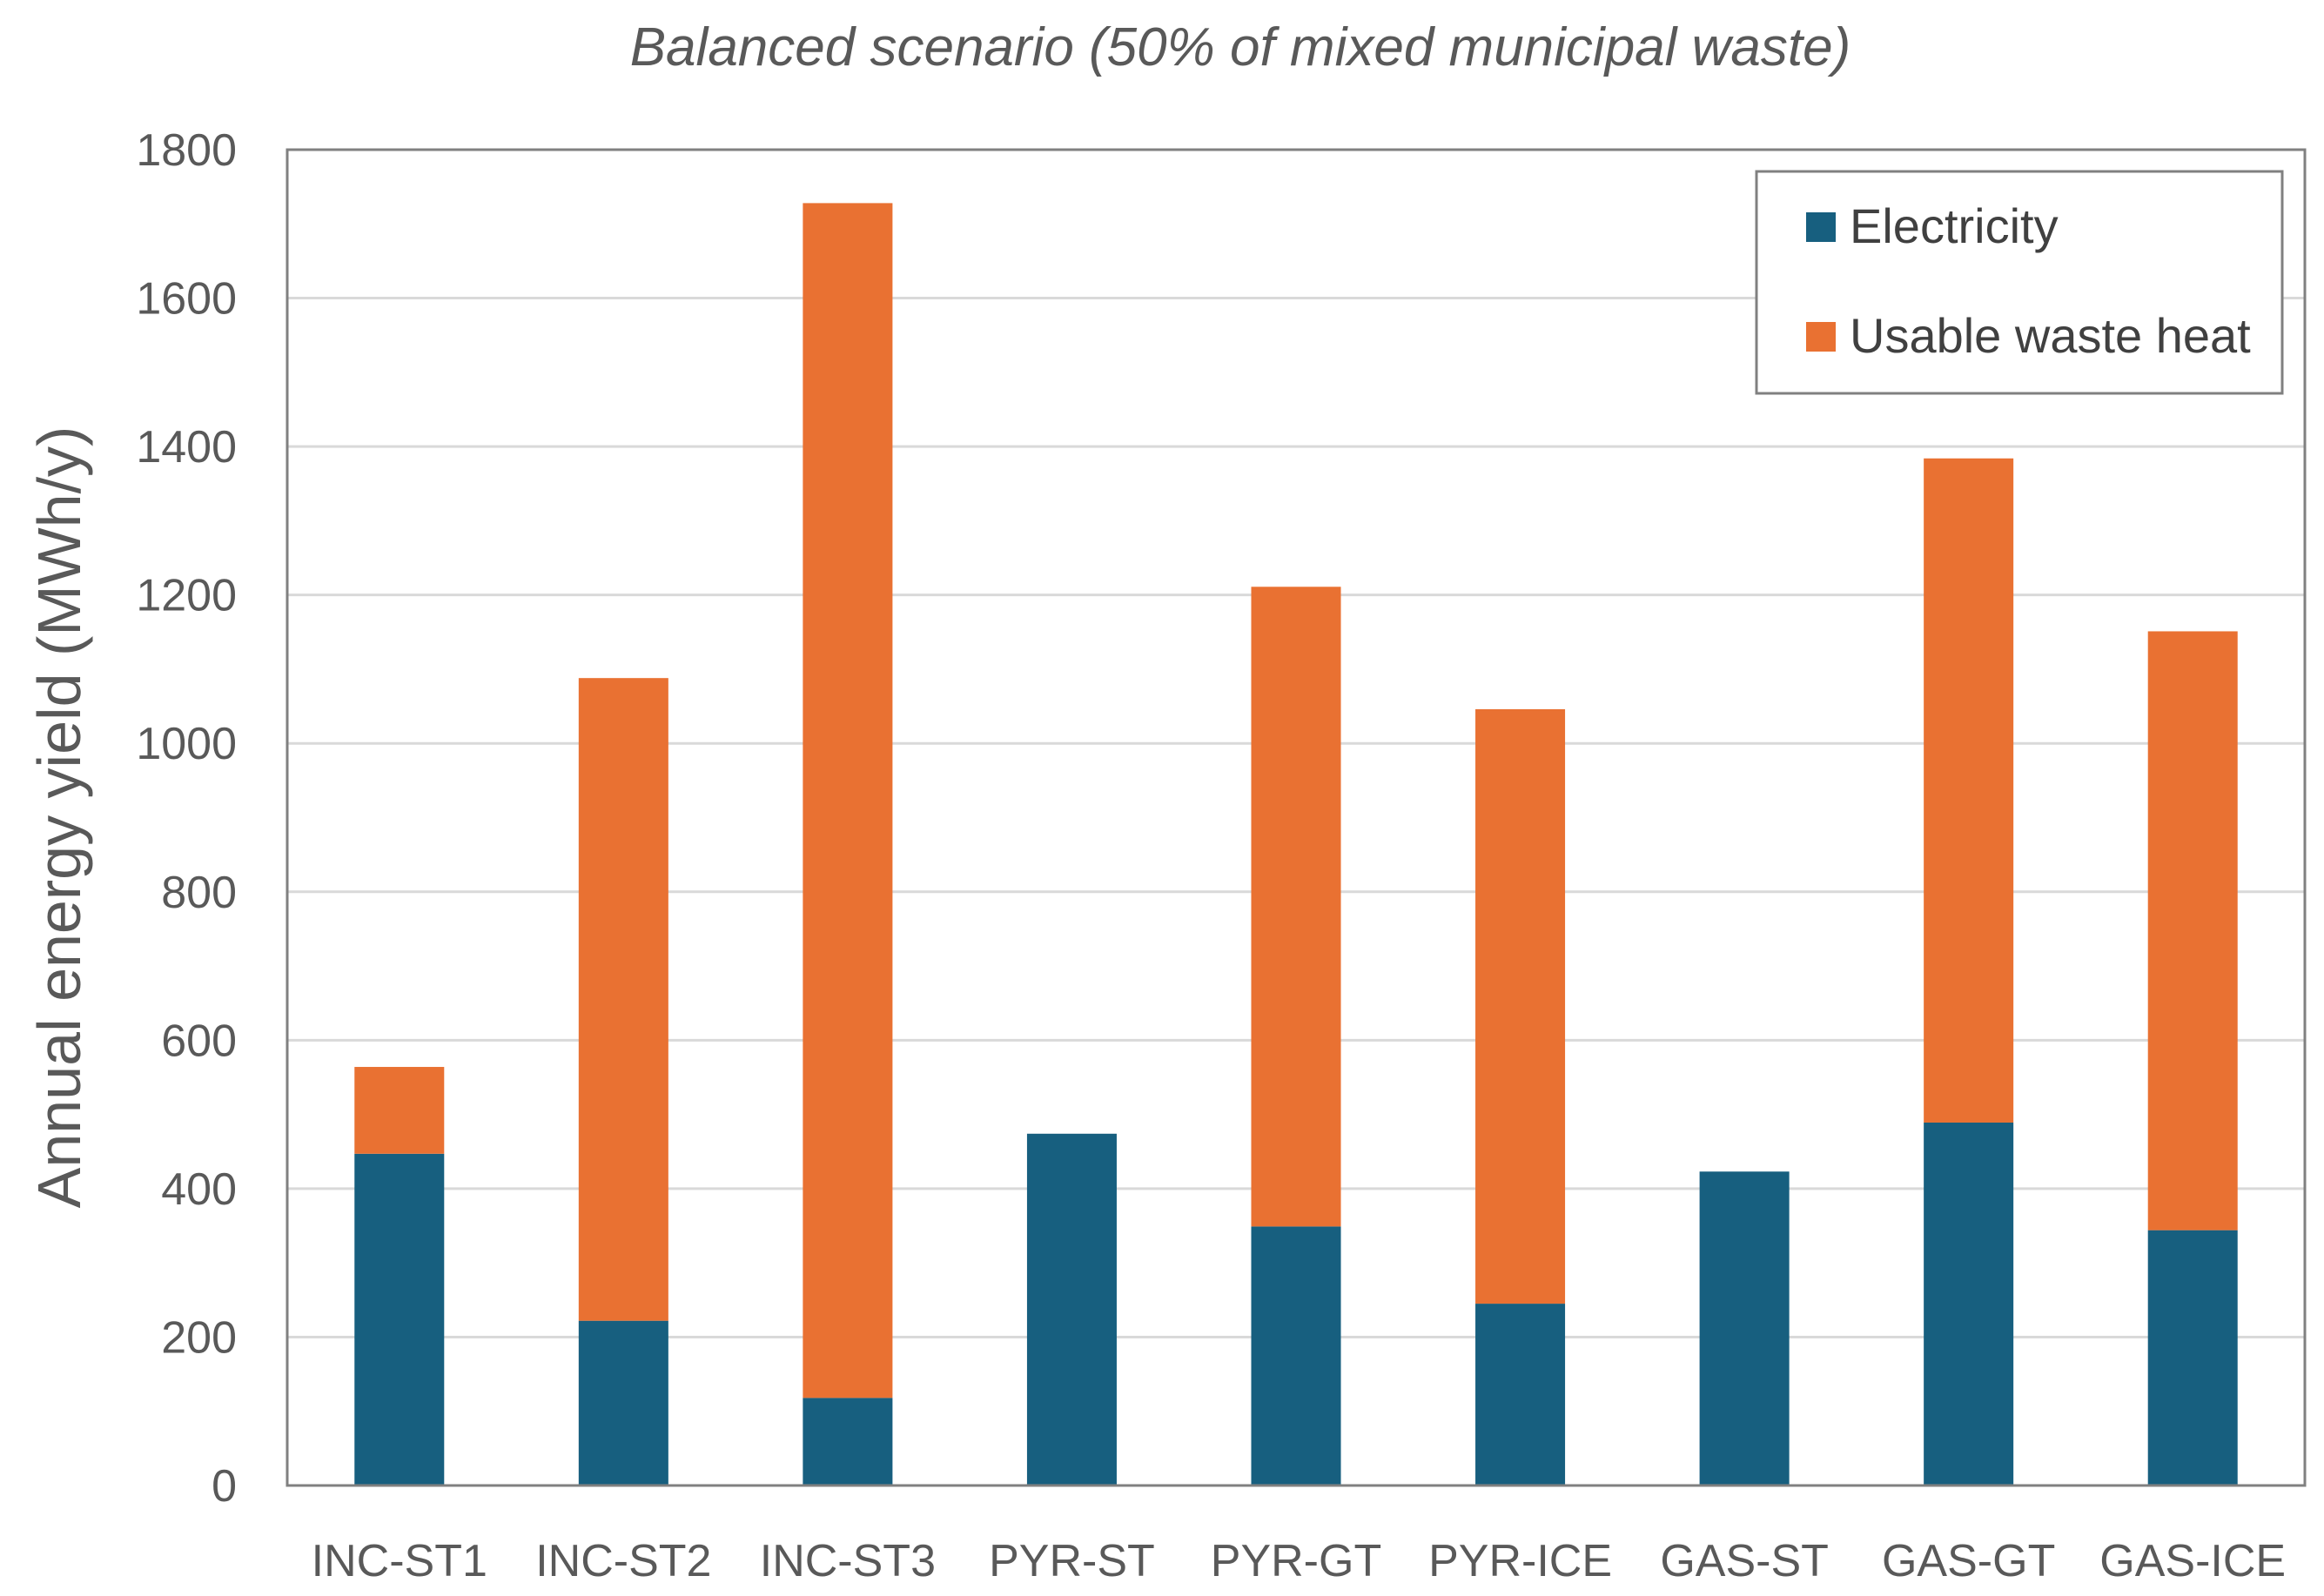  What do you see at coordinates (1821, 337) in the screenshot?
I see `legend-swatch-usable-waste-heat` at bounding box center [1821, 337].